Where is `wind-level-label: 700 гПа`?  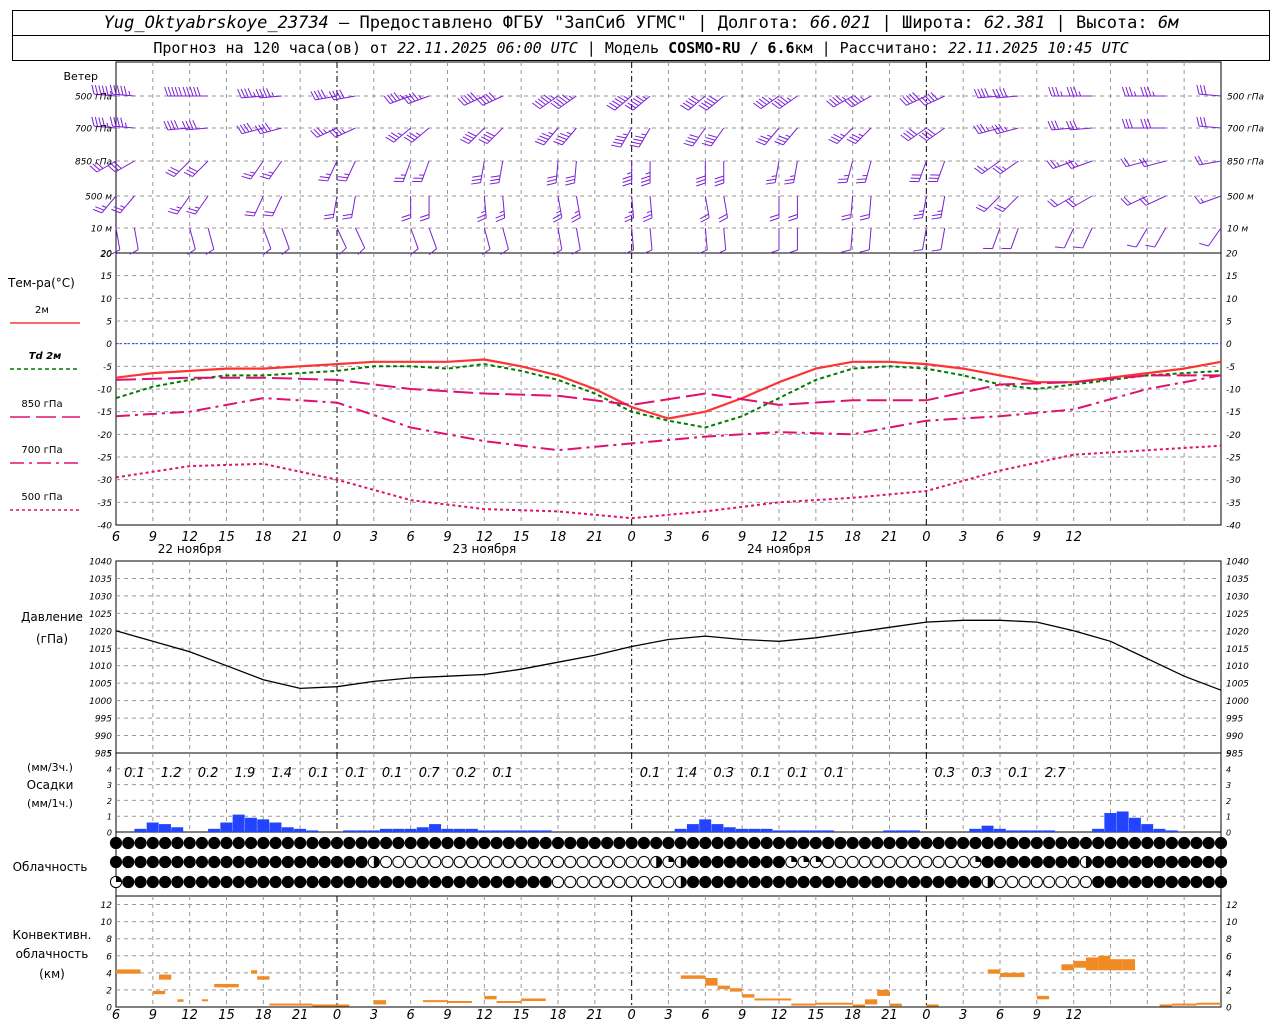
wind-level-label: 700 гПа is located at coordinates (93, 130).